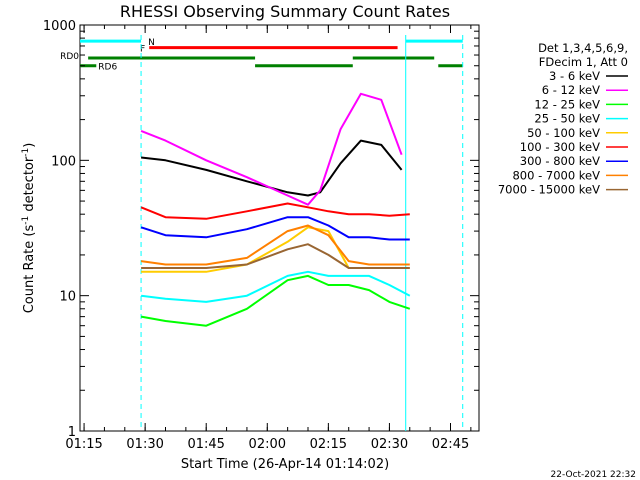  I want to click on flag-bars: NF RD0 RD6, so click(261, 55).